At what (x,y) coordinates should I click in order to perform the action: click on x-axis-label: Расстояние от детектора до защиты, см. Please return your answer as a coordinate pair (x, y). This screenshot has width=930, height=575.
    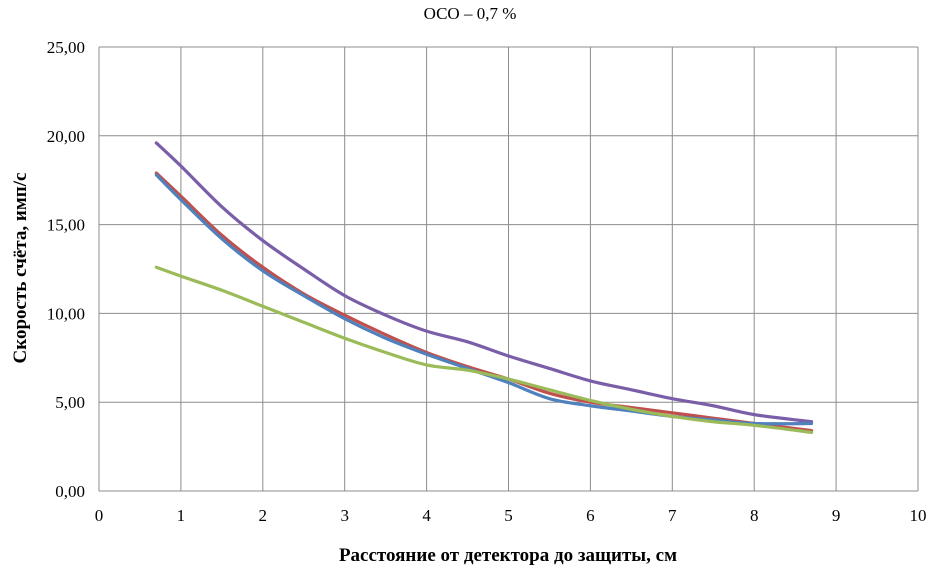
    Looking at the image, I should click on (508, 555).